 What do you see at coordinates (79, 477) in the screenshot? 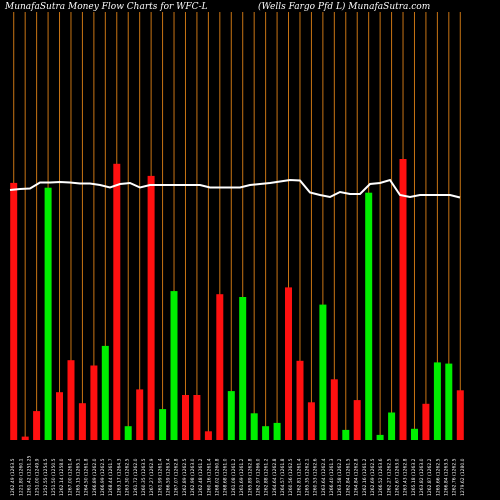
I see `x-tick-label: 1265.15 (1265.1` at bounding box center [79, 477].